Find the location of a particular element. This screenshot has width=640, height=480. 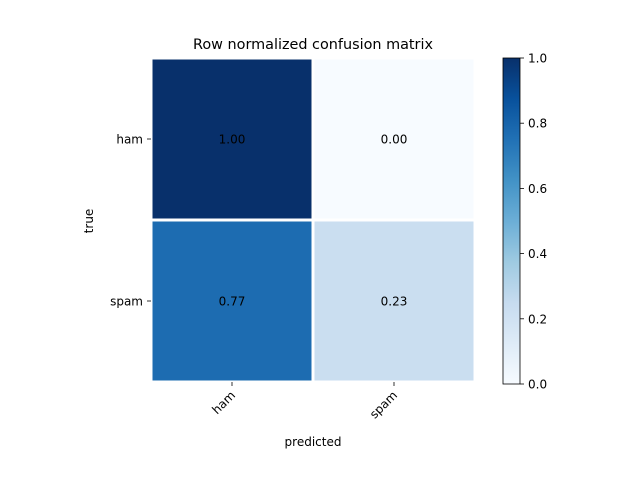

y-tick-label: ham is located at coordinates (129, 140).